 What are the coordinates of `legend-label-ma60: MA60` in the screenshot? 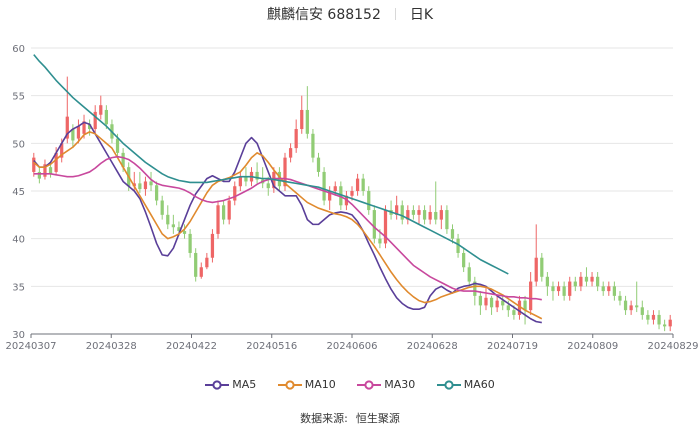 It's located at (479, 384).